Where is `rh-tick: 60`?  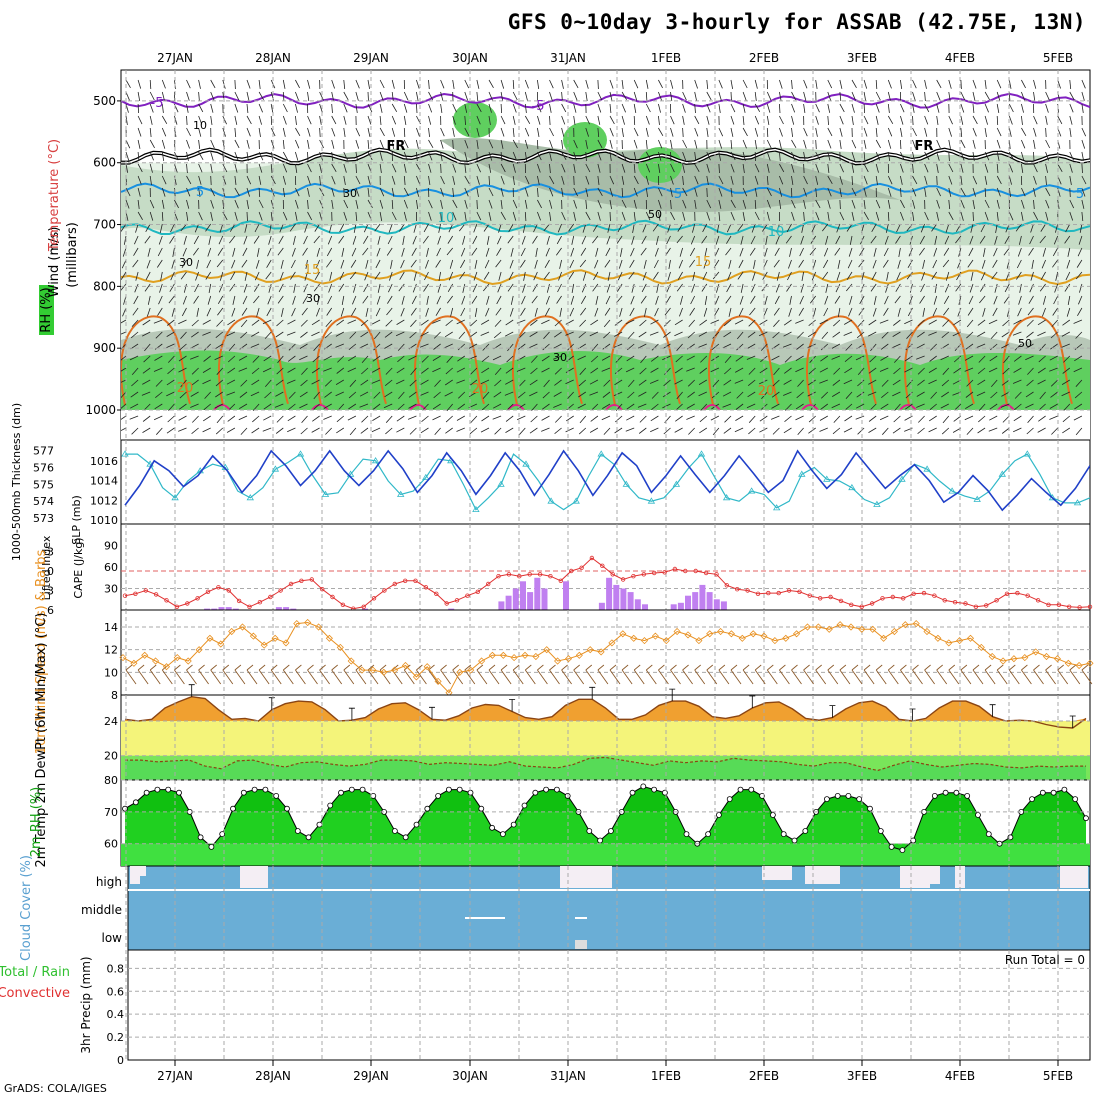
rh-tick: 60 is located at coordinates (111, 844).